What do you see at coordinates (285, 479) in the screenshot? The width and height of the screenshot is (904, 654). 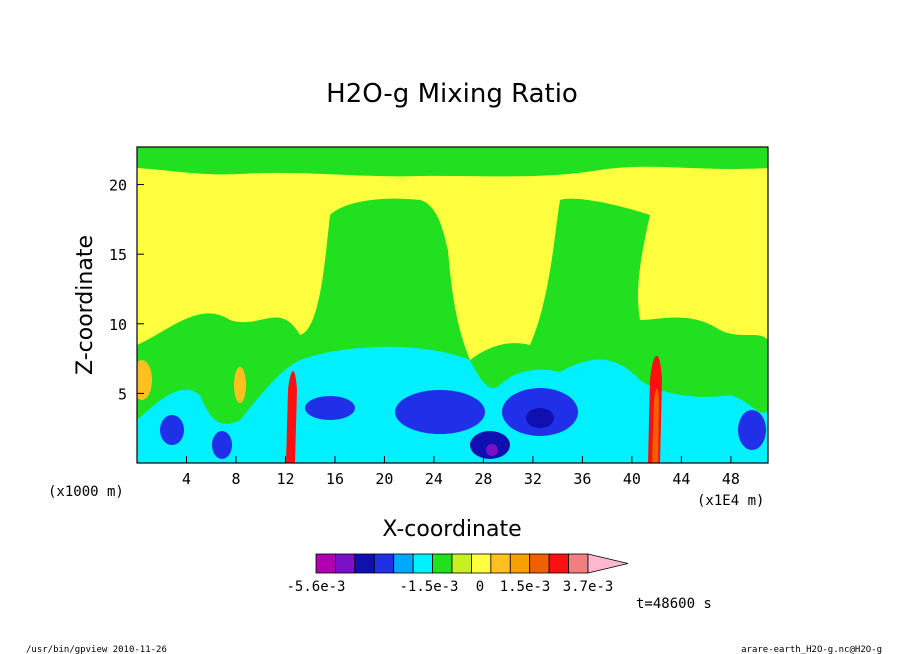 I see `x-tick-label: 12` at bounding box center [285, 479].